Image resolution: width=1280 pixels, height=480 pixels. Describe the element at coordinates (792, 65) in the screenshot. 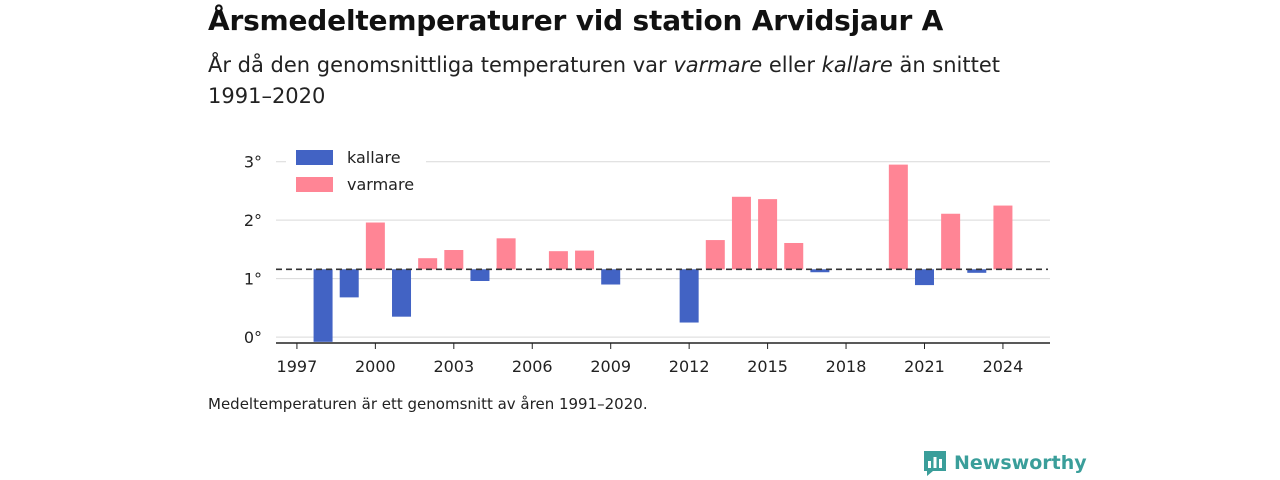

I see `subtitle-text-2: eller` at that location.